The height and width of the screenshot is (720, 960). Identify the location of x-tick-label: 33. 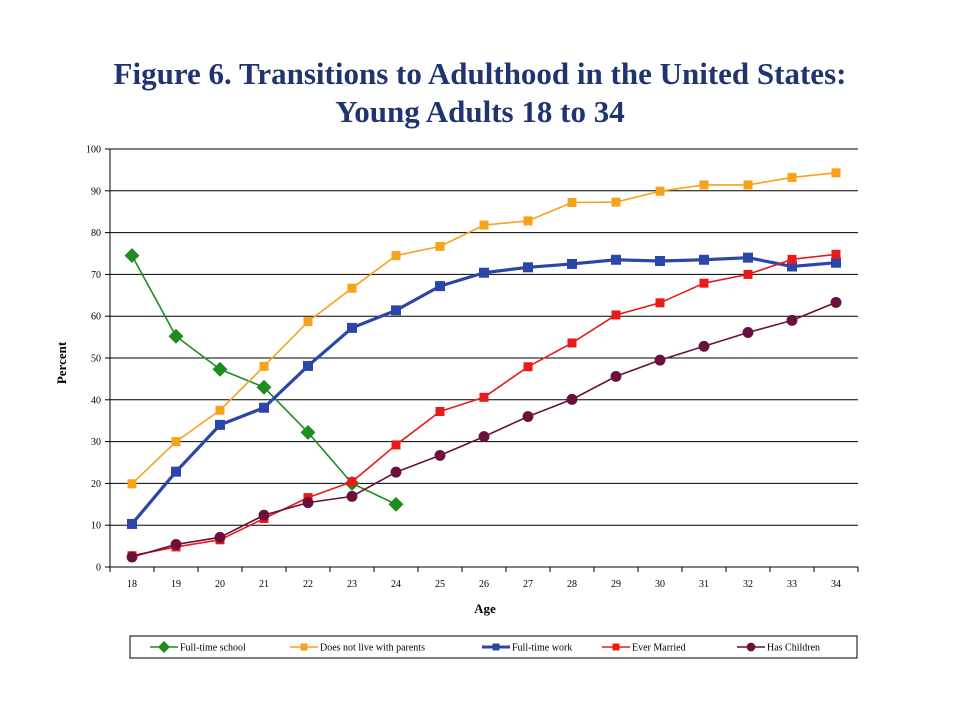
(792, 584).